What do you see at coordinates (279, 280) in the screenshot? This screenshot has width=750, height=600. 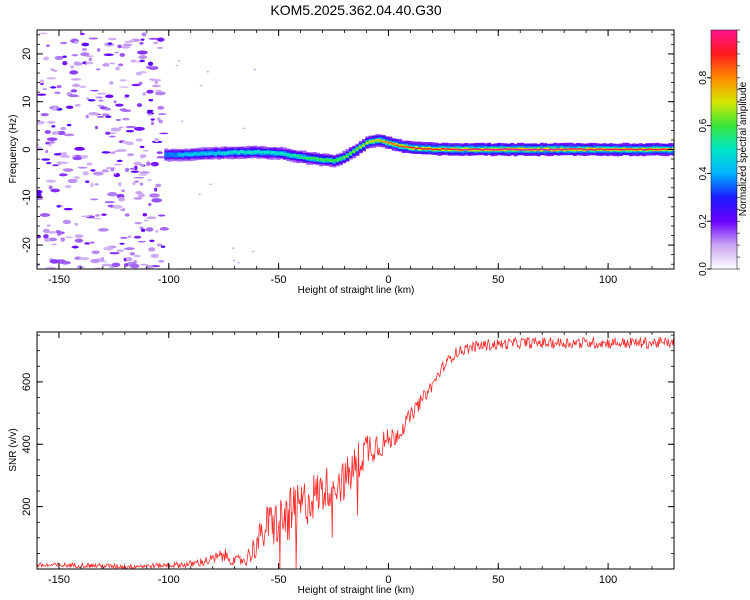 I see `spectrogram-x-tick-label: -50` at bounding box center [279, 280].